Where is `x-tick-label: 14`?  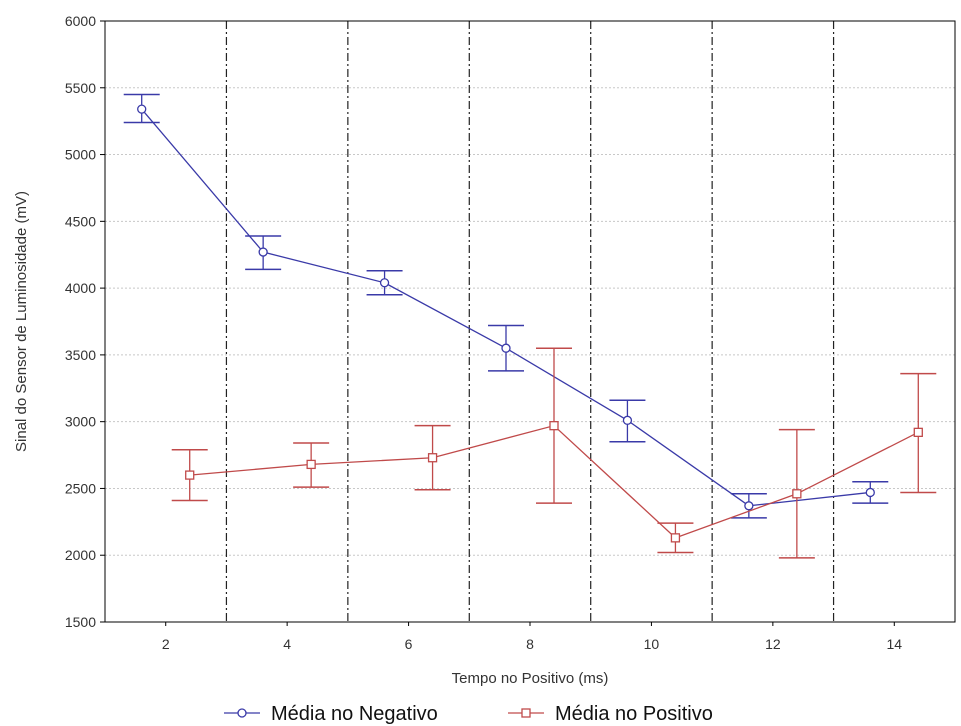
x-tick-label: 14 is located at coordinates (894, 644).